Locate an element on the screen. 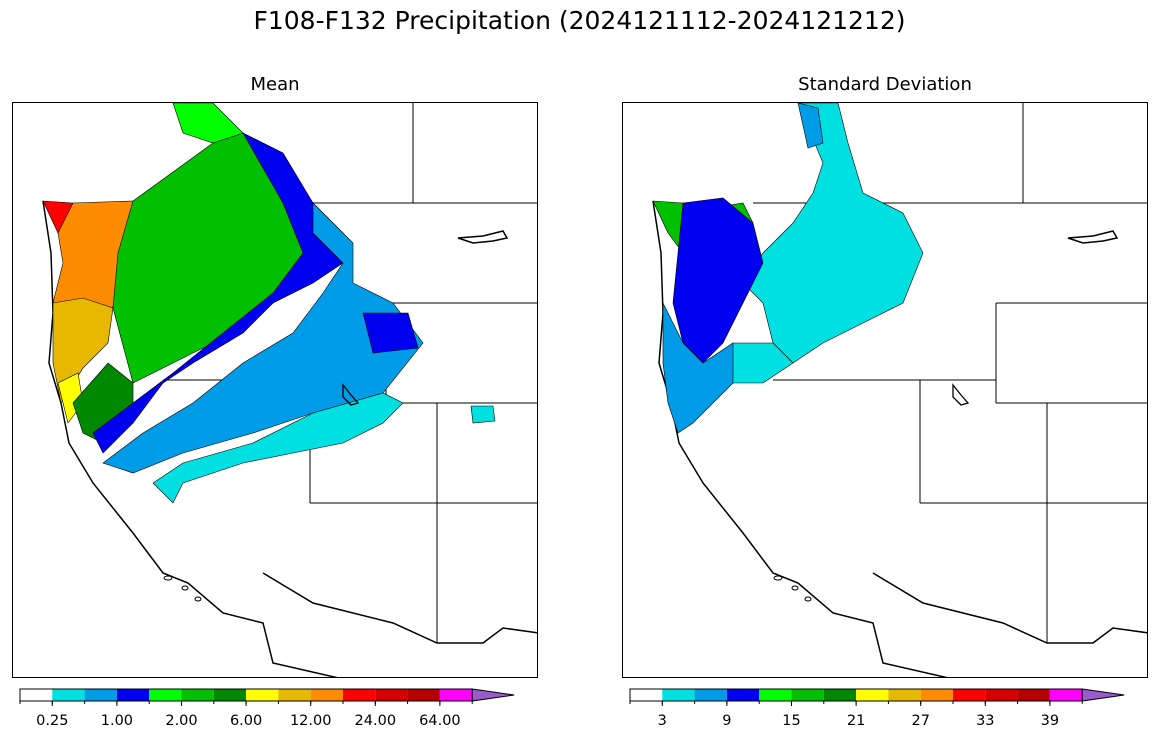 This screenshot has width=1159, height=741. stddev-colorbar-tick-label: 27 is located at coordinates (920, 721).